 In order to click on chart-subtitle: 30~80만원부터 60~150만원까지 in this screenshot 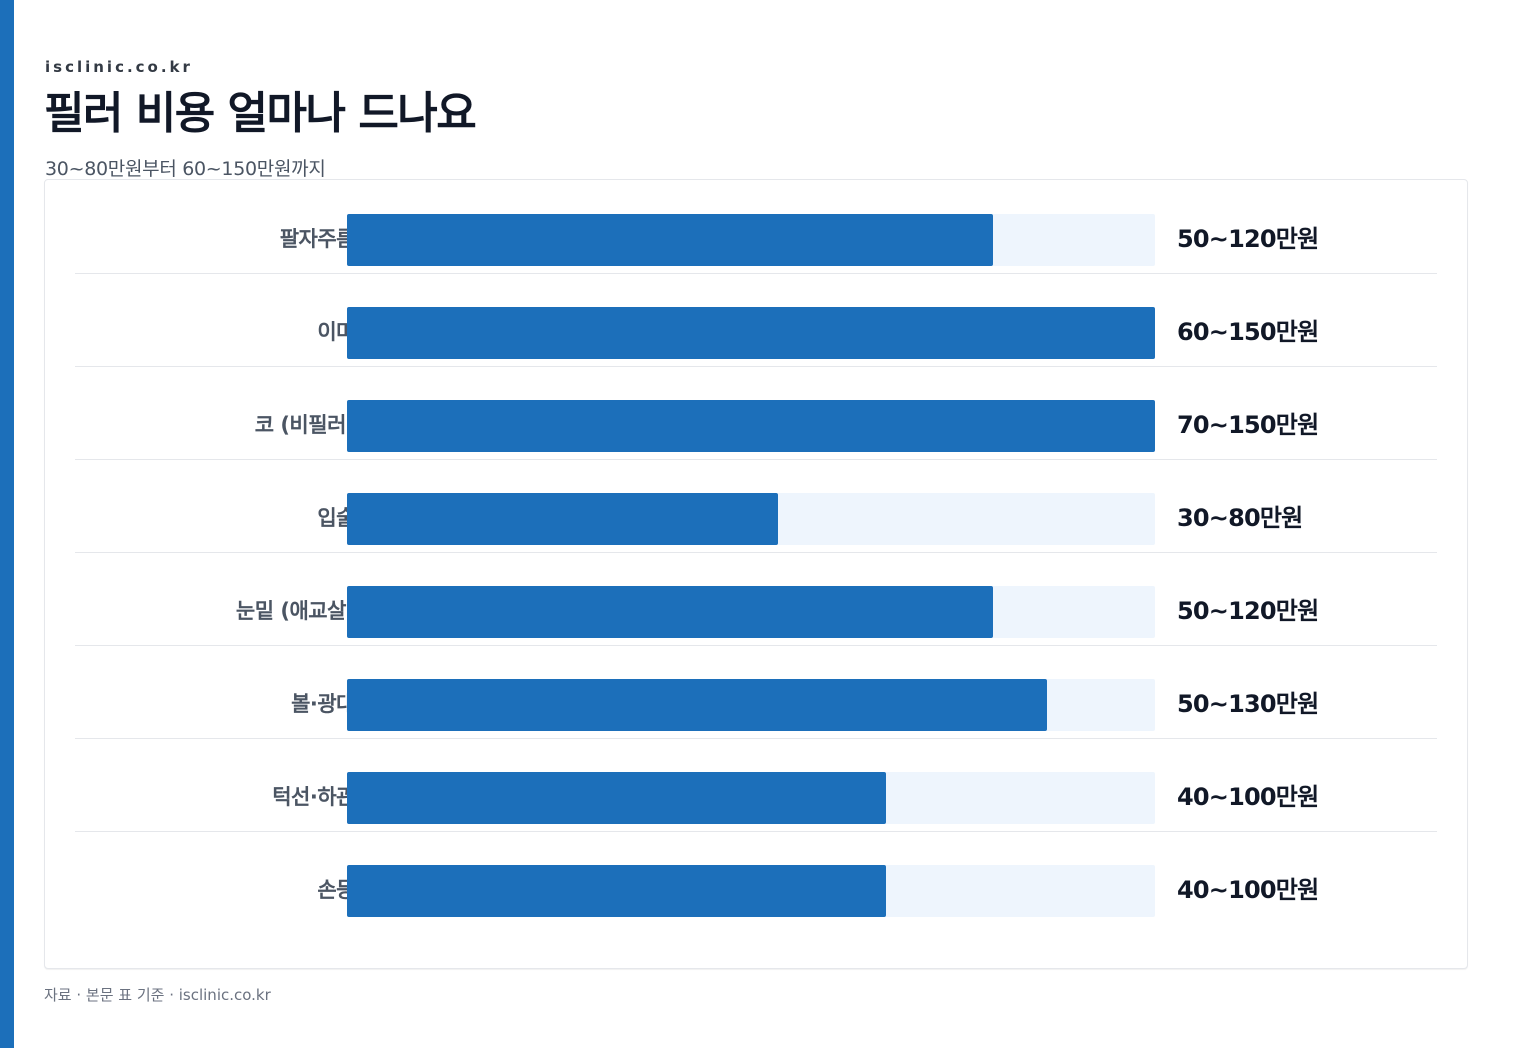, I will do `click(185, 169)`.